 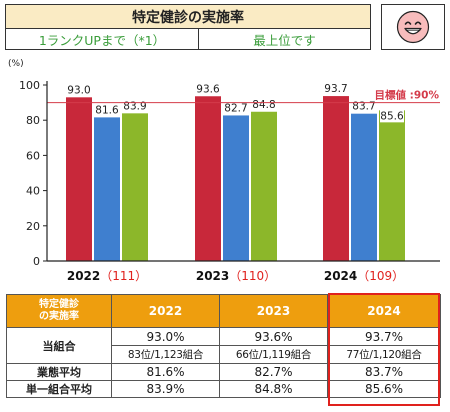 What do you see at coordinates (336, 178) in the screenshot?
I see `bar-own-2024` at bounding box center [336, 178].